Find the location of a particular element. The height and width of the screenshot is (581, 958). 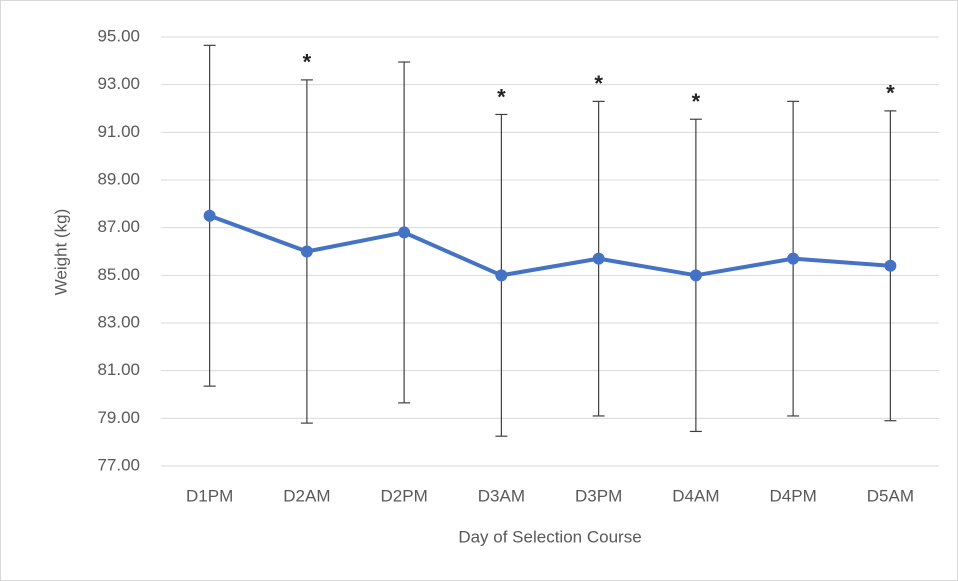

x-tick-label: D1PM is located at coordinates (209, 495).